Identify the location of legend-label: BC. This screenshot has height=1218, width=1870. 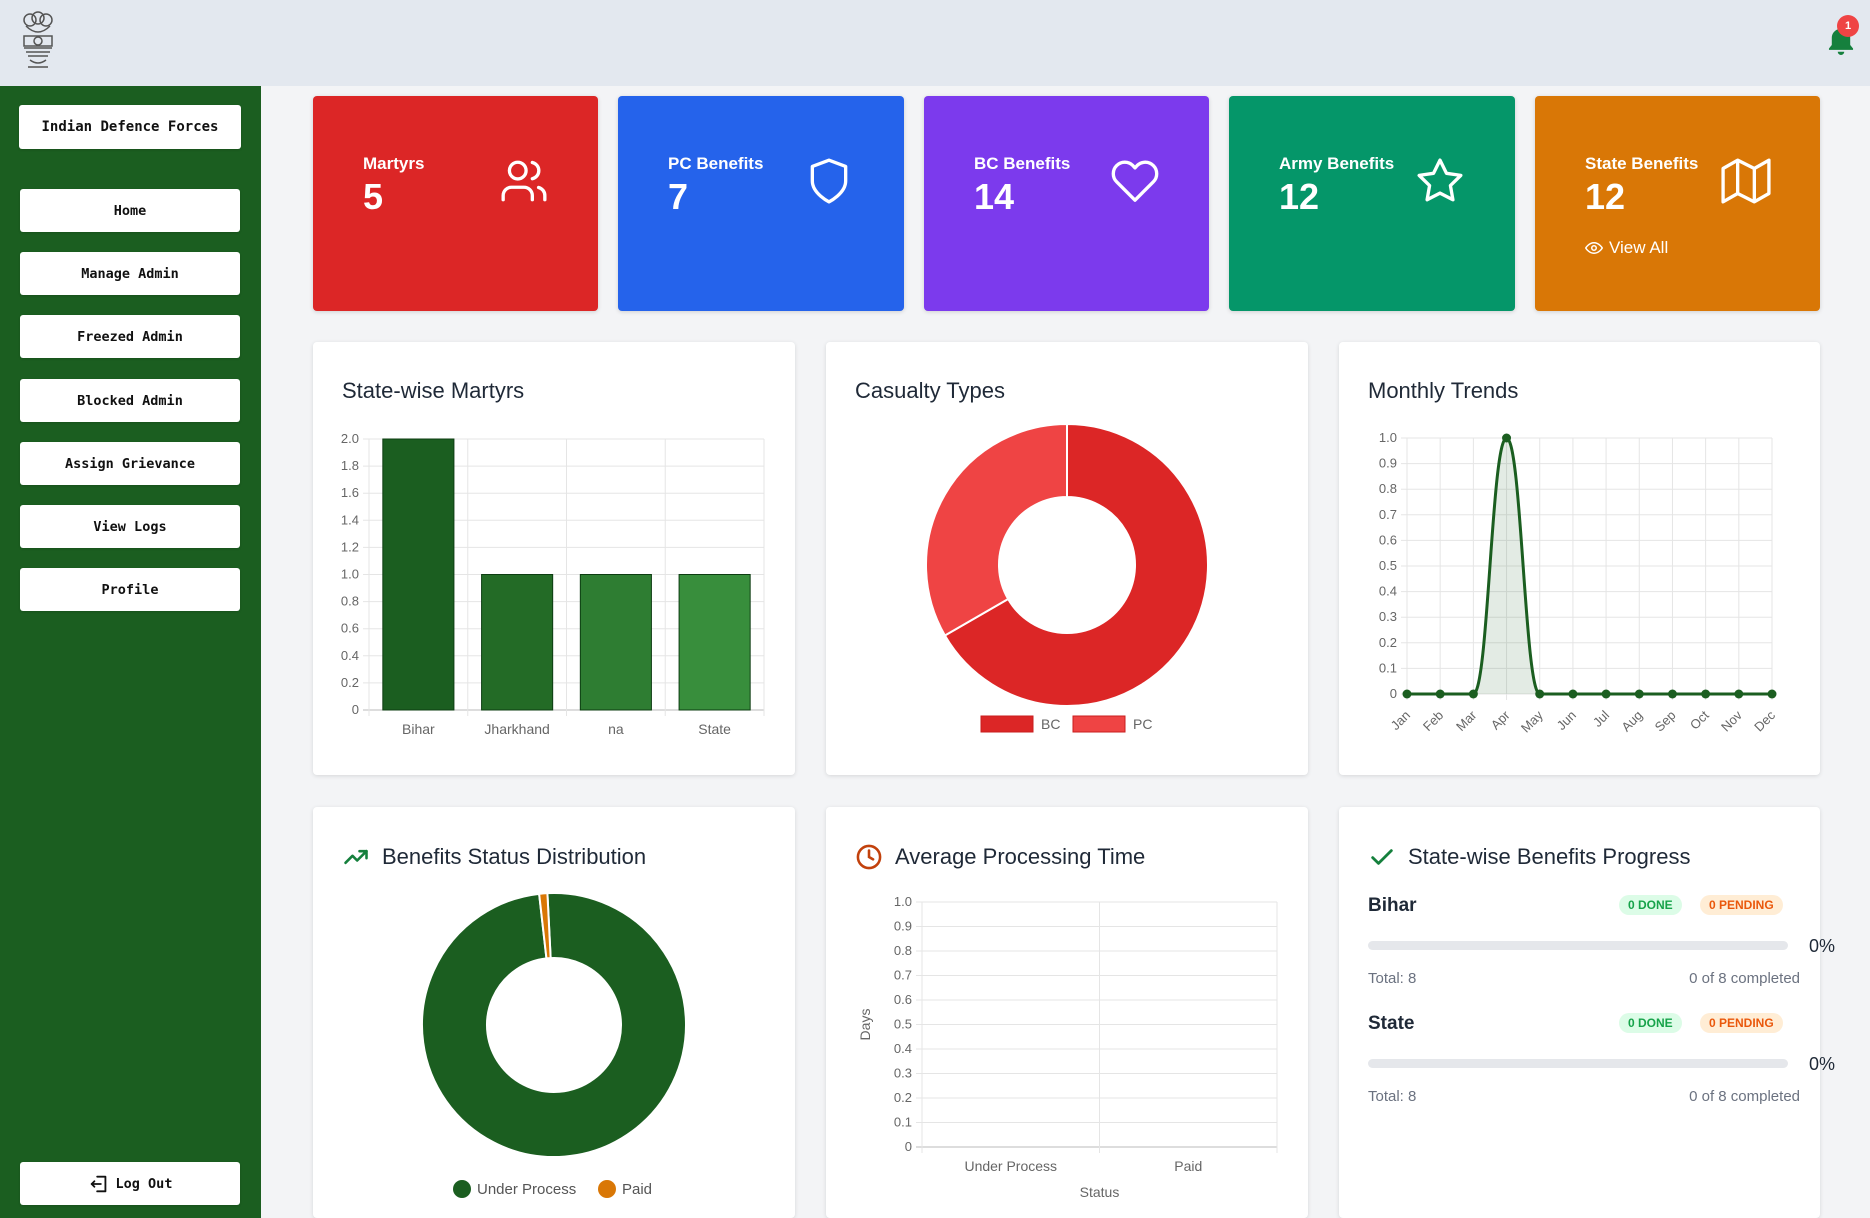
(1050, 724).